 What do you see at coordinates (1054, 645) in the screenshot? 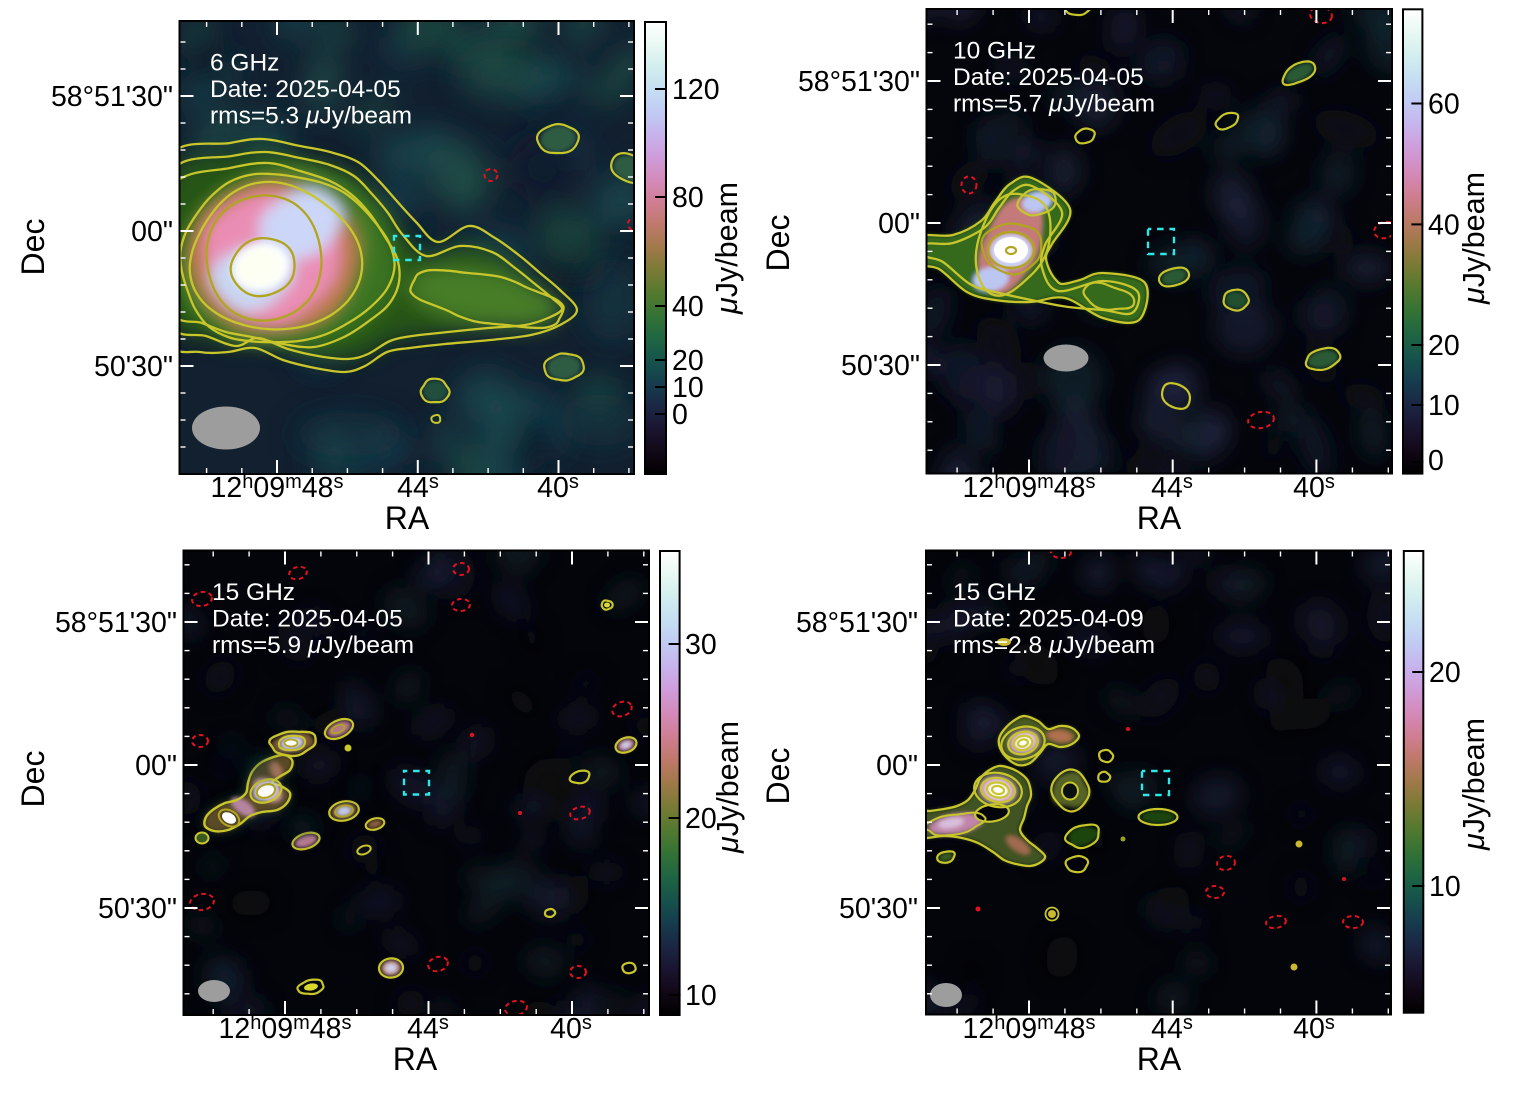
I see `svg-text: rms=2.8 μJy/beam` at bounding box center [1054, 645].